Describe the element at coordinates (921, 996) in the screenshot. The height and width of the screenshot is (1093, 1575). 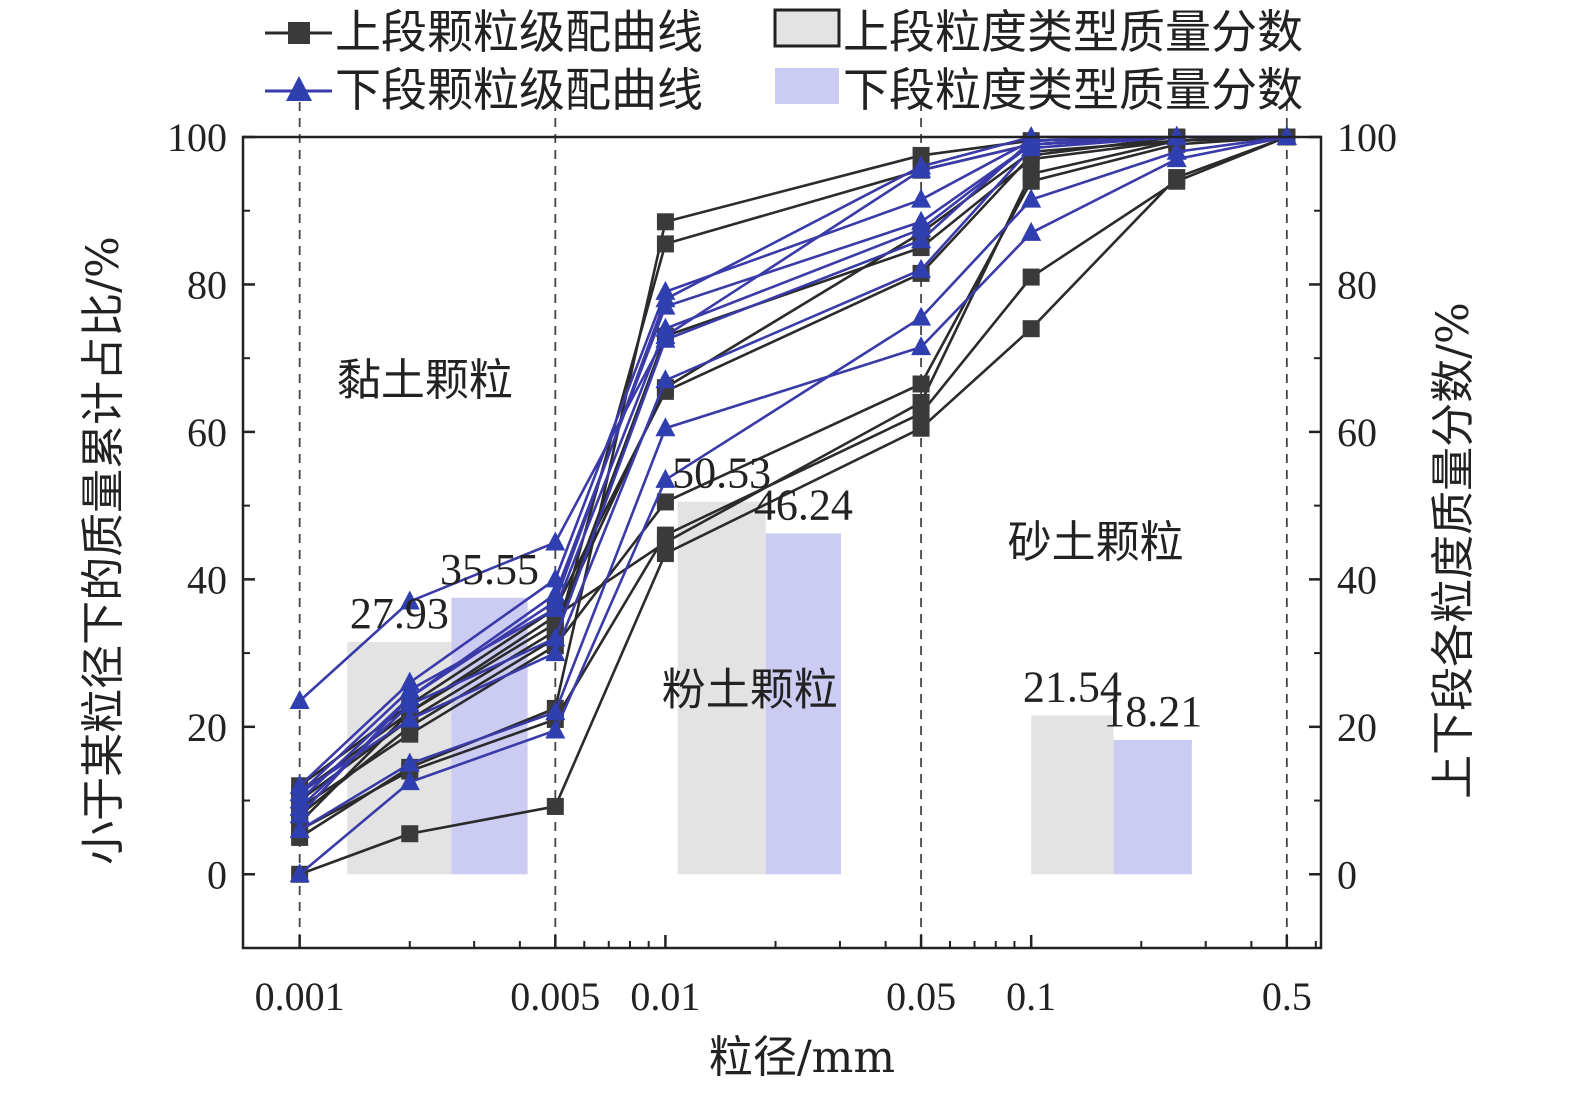
I see `x-tick-label-3: 0.05` at that location.